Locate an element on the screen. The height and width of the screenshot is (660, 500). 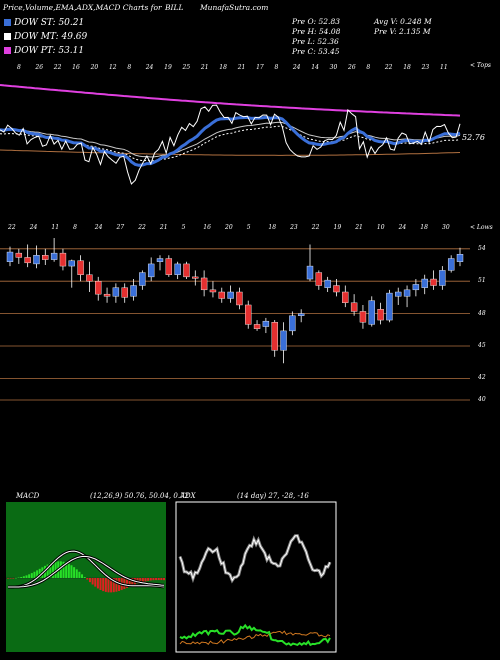
date-label: 30 is located at coordinates (446, 227).